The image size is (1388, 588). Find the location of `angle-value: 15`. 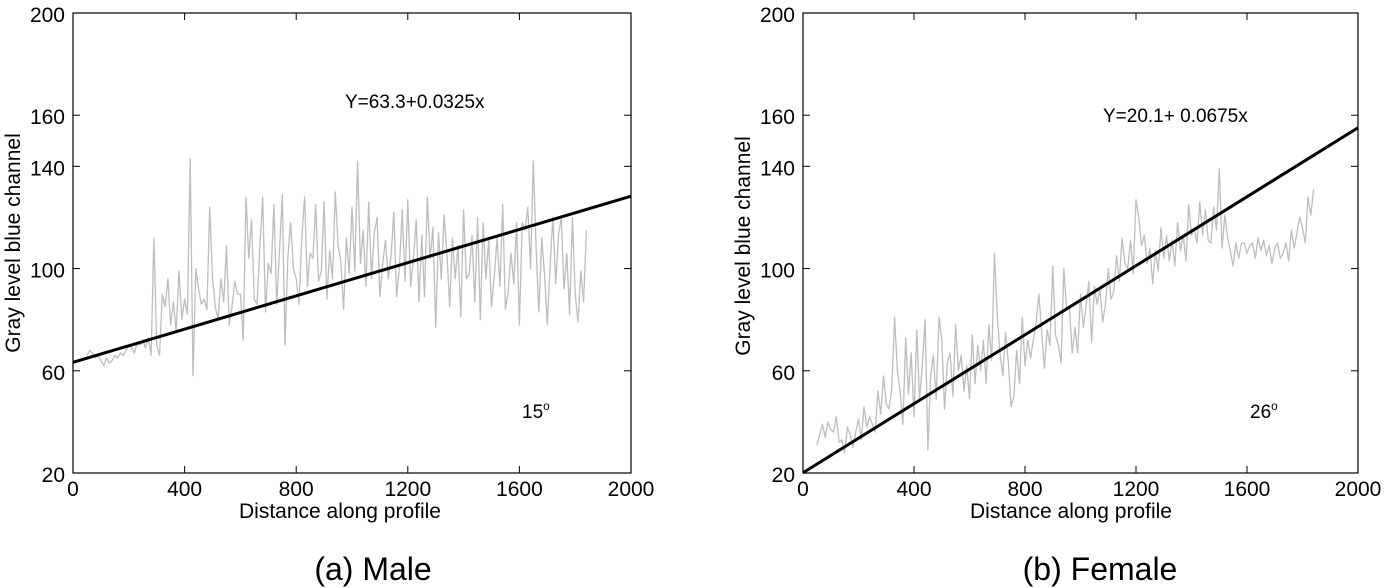

angle-value: 15 is located at coordinates (532, 412).